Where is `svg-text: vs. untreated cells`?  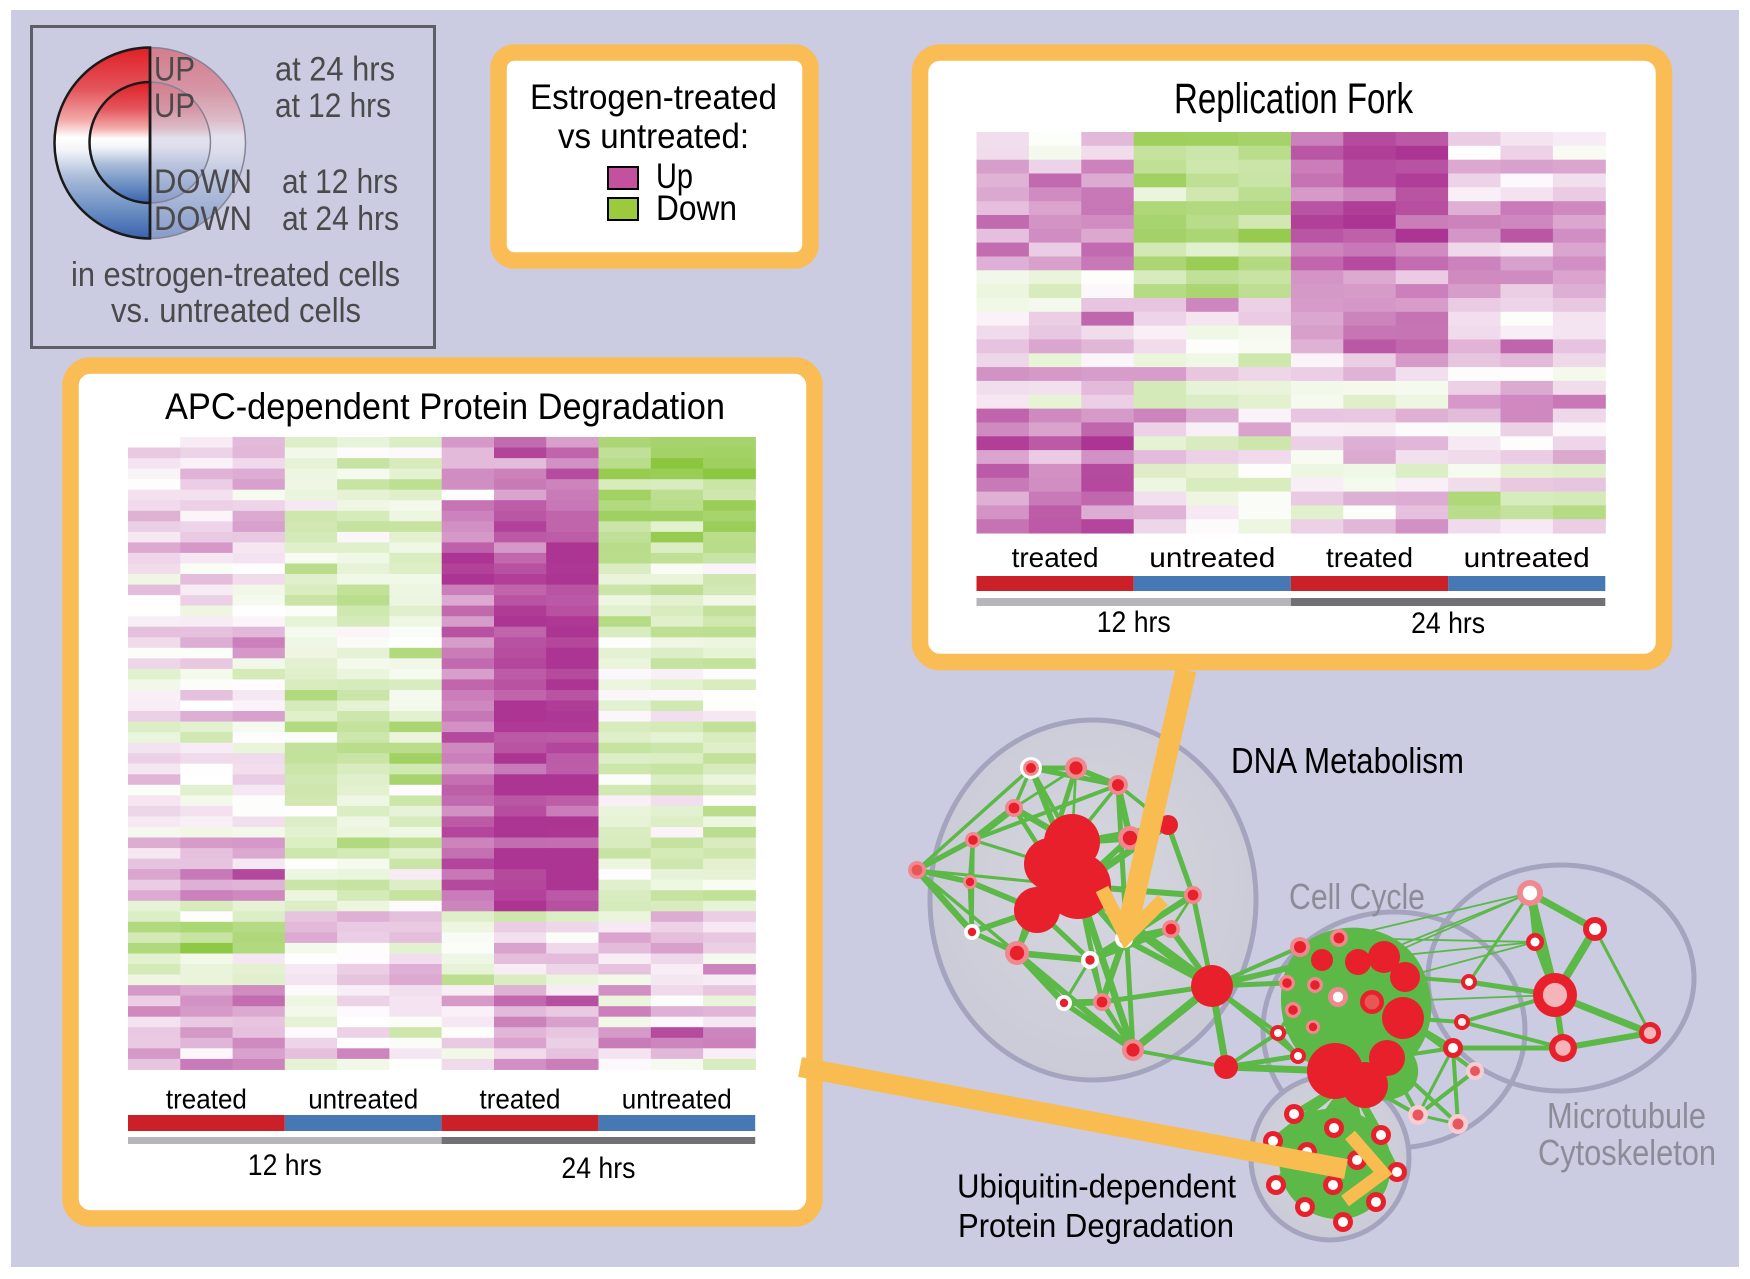 svg-text: vs. untreated cells is located at coordinates (236, 311).